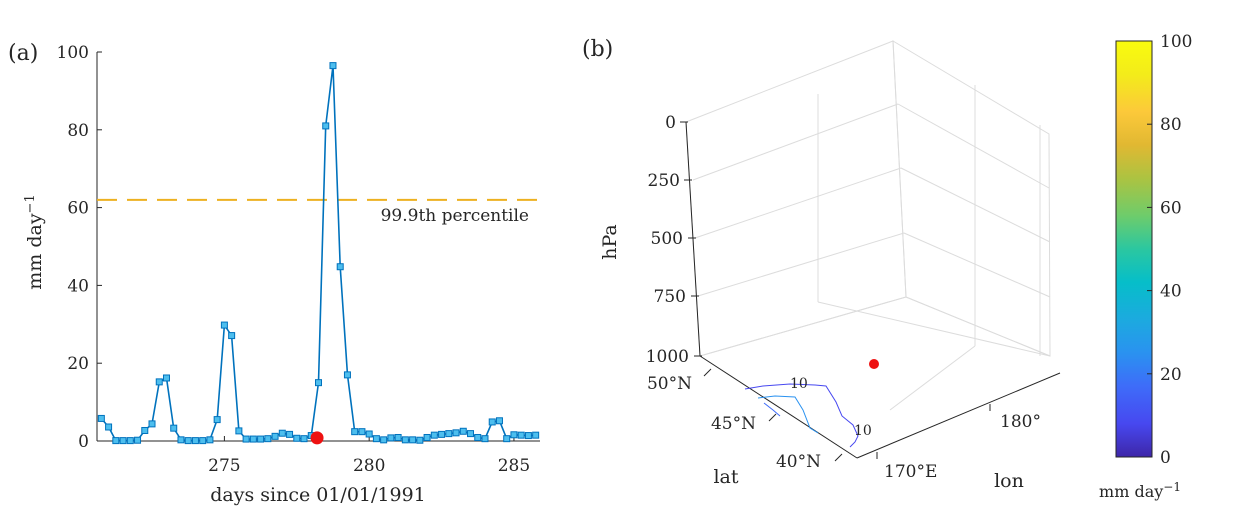  Describe the element at coordinates (23, 53) in the screenshot. I see `panel-a-label: (a)` at that location.